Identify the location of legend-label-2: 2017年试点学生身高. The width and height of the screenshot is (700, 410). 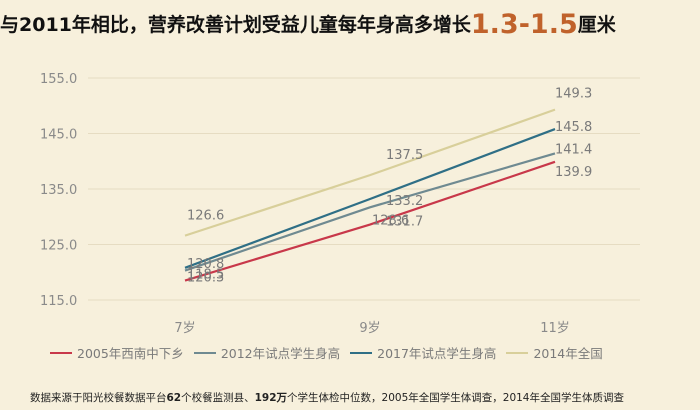
(437, 353).